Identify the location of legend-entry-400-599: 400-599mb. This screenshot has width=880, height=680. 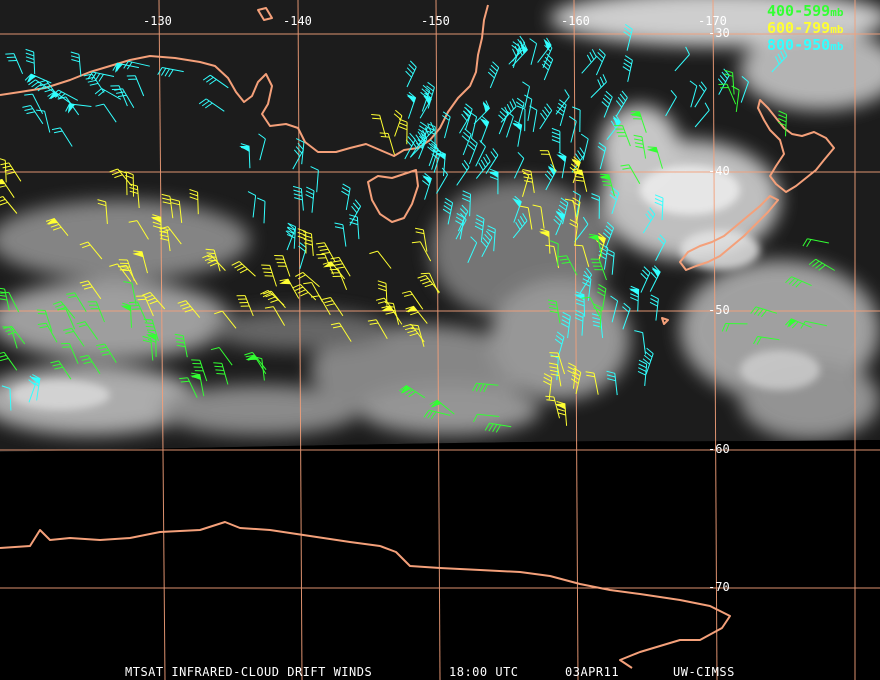
(805, 11).